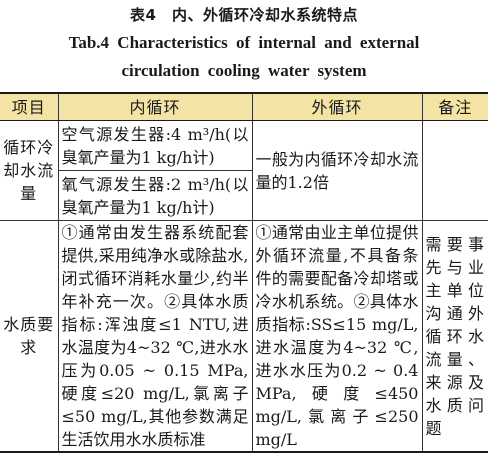  I want to click on table-header-row: 项目 内循环 外循环 备注, so click(244, 106).